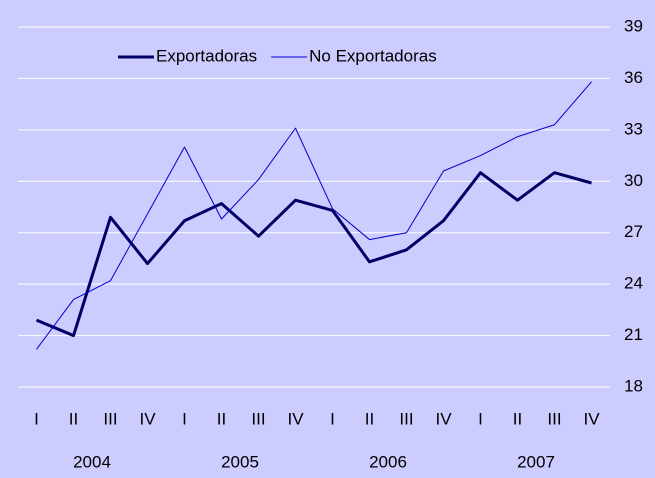 This screenshot has width=655, height=478. I want to click on legend-label: Exportadoras, so click(206, 55).